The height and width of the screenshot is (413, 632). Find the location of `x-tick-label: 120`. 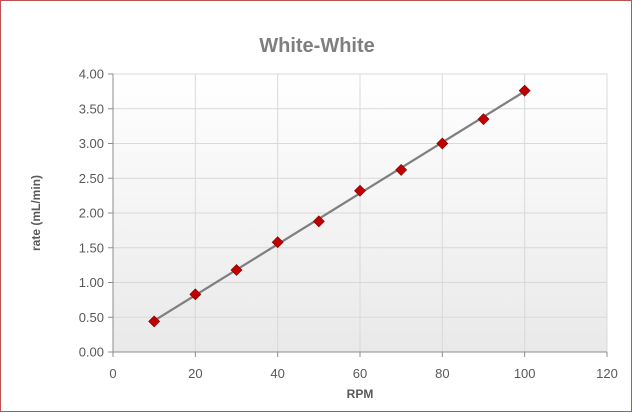

x-tick-label: 120 is located at coordinates (607, 373).